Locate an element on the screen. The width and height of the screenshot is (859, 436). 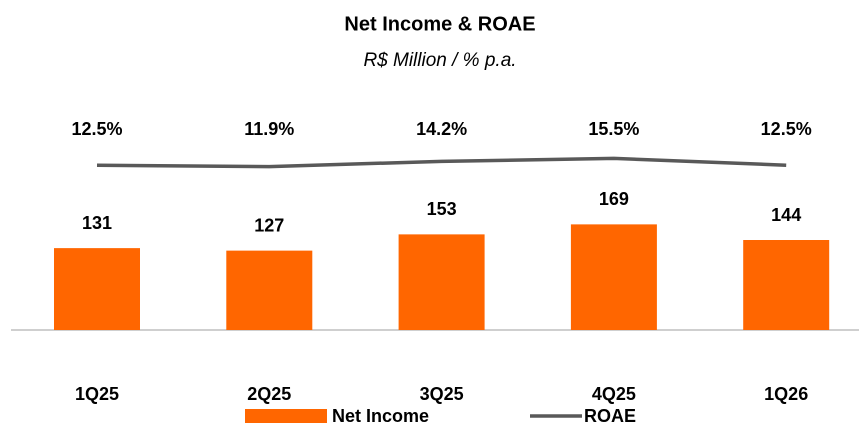
x-tick-label: 1Q25 is located at coordinates (97, 394).